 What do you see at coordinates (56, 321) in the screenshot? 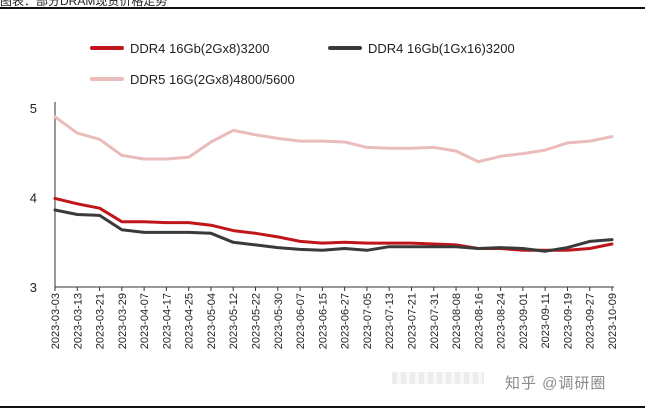
I see `x-tick-label: 2023-03-03` at bounding box center [56, 321].